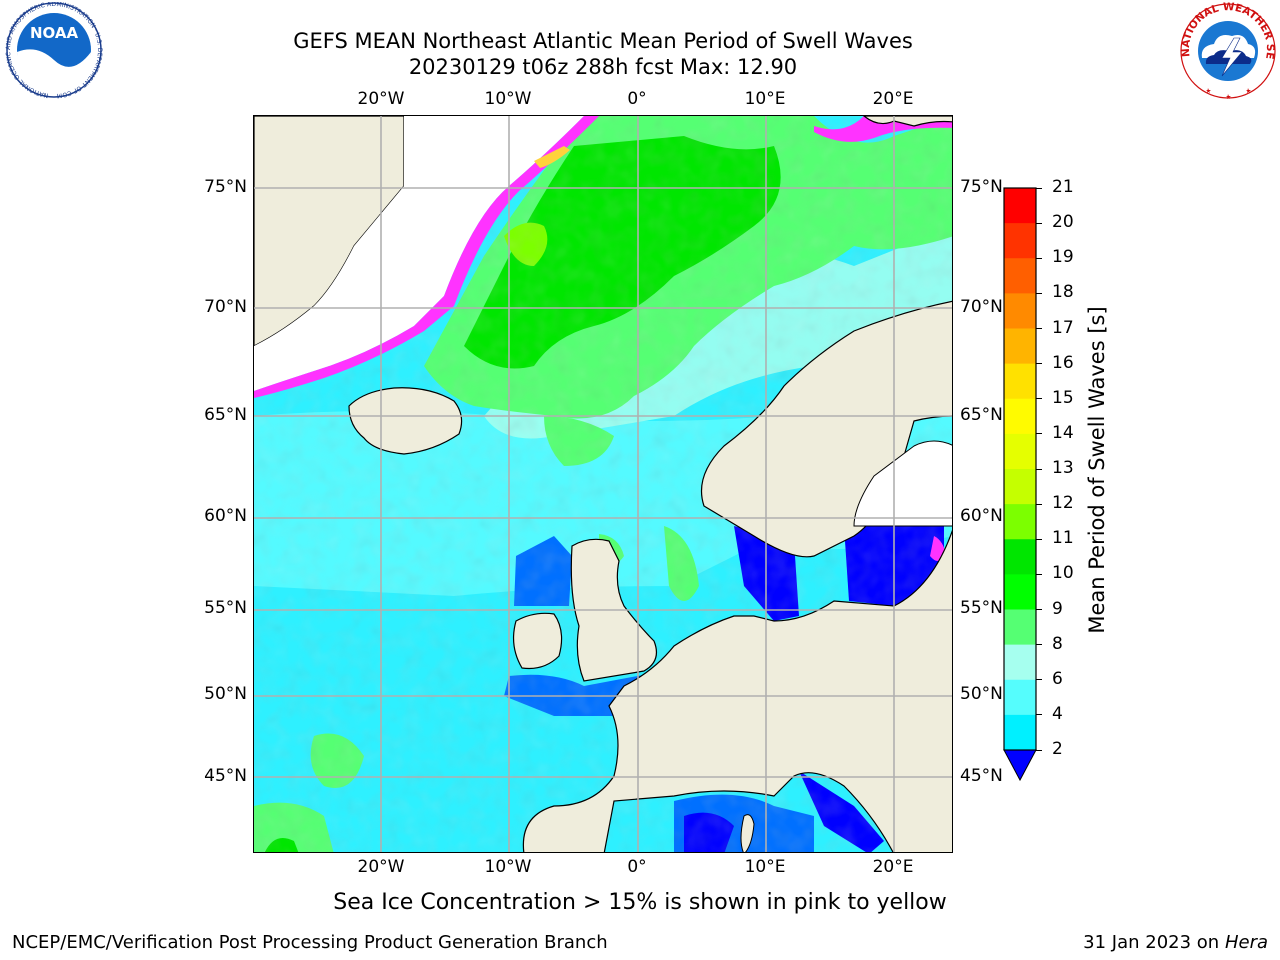 This screenshot has height=960, width=1280. What do you see at coordinates (508, 867) in the screenshot?
I see `lon-label-bottom-10w: 10°W` at bounding box center [508, 867].